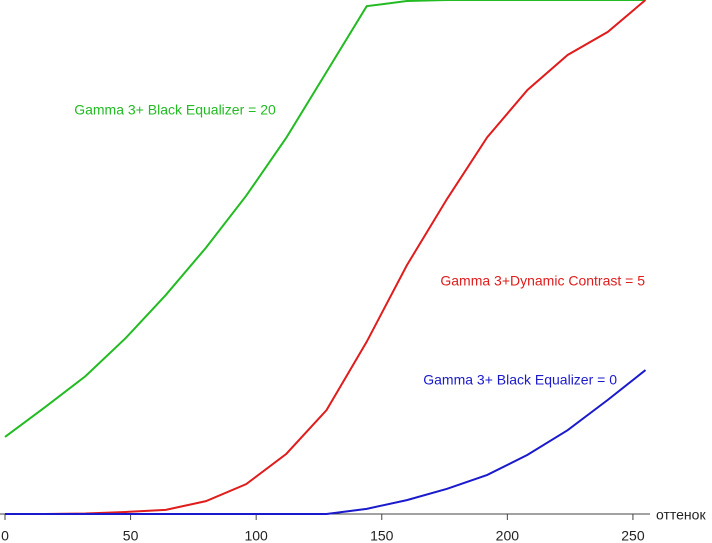 This screenshot has width=712, height=543. Describe the element at coordinates (175, 110) in the screenshot. I see `series-label: Gamma 3+ Black Equalizer = 20` at that location.